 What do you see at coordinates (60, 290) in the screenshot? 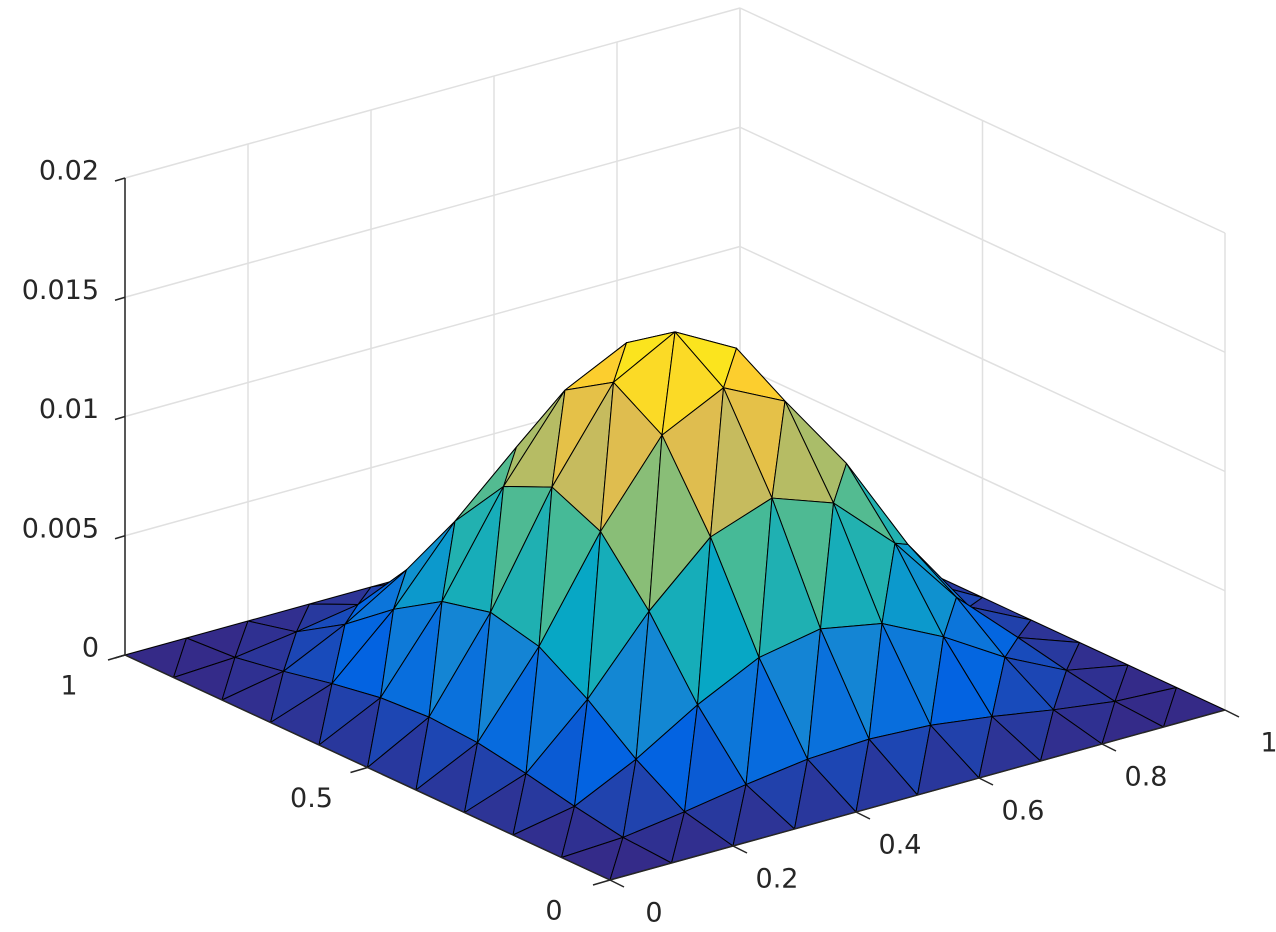
I see `z-tick-label: 0.015` at bounding box center [60, 290].